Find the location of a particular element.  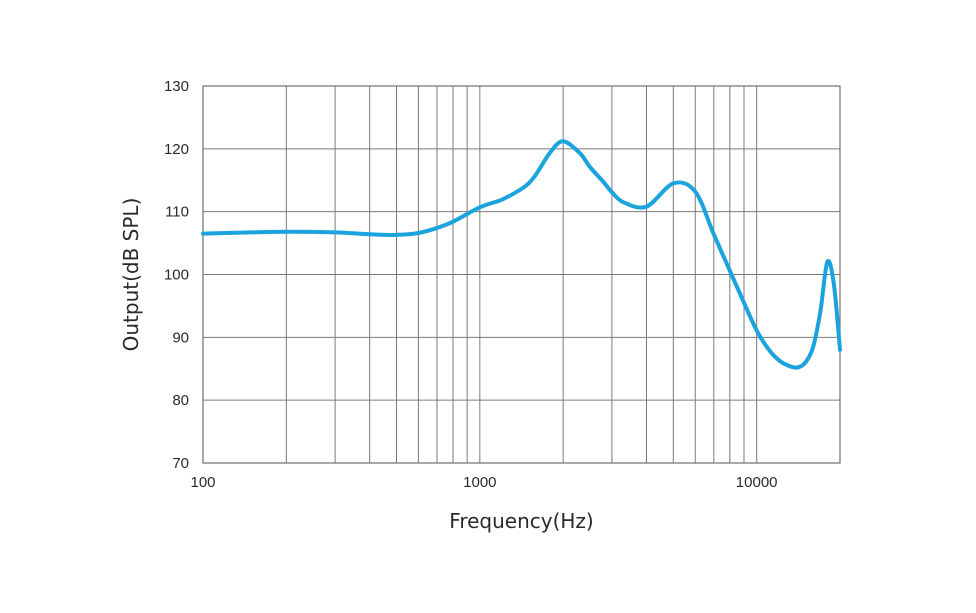

y-tick-label: 130 is located at coordinates (176, 86).